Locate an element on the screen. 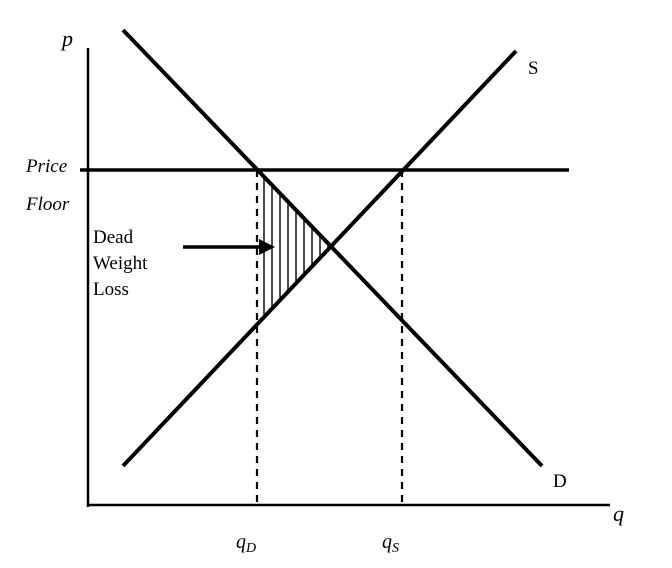  x-axis-label: q is located at coordinates (618, 513).